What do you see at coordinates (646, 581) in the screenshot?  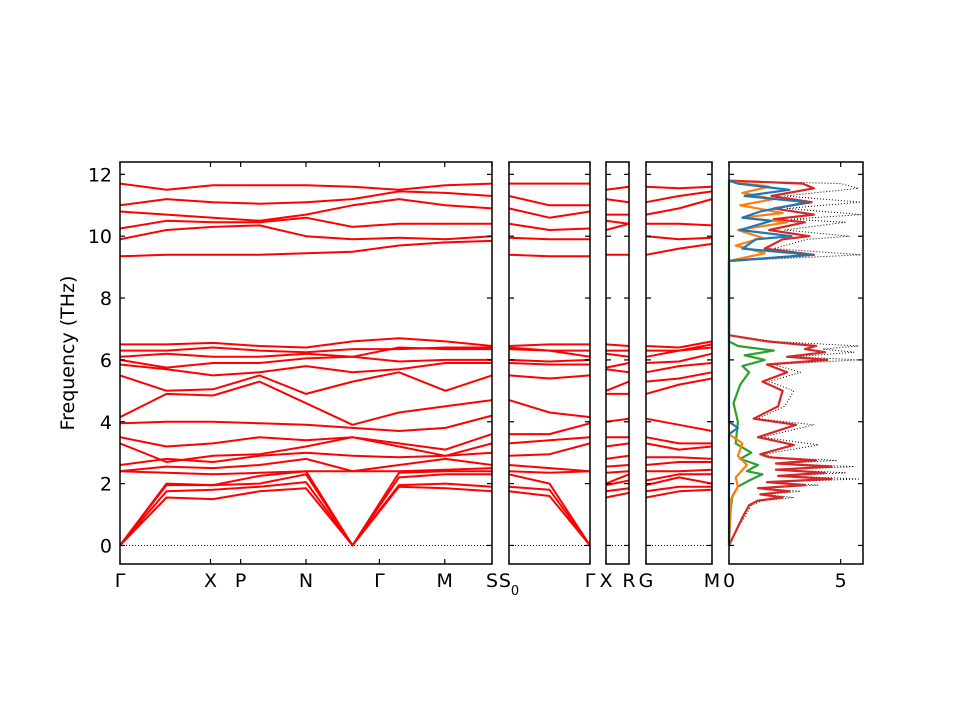 I see `k-point-label: G` at bounding box center [646, 581].